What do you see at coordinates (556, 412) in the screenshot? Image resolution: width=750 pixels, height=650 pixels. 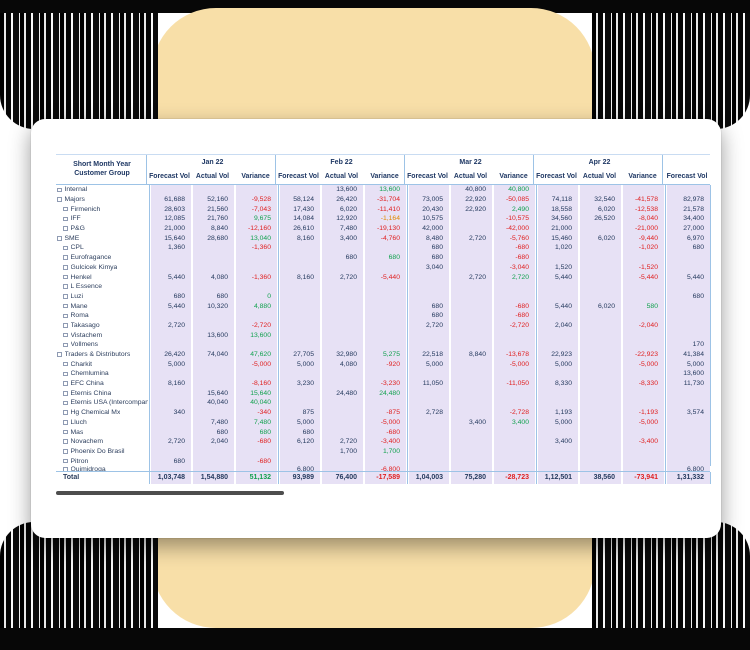 I see `cell-forecast: 1,193` at bounding box center [556, 412].